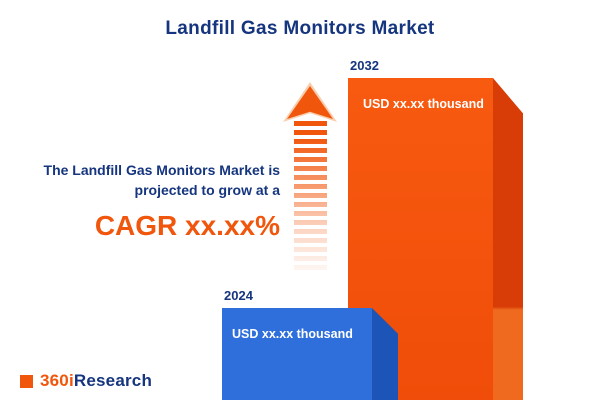 Image resolution: width=600 pixels, height=400 pixels. What do you see at coordinates (187, 225) in the screenshot?
I see `cagr-value: CAGR xx.xx%` at bounding box center [187, 225].